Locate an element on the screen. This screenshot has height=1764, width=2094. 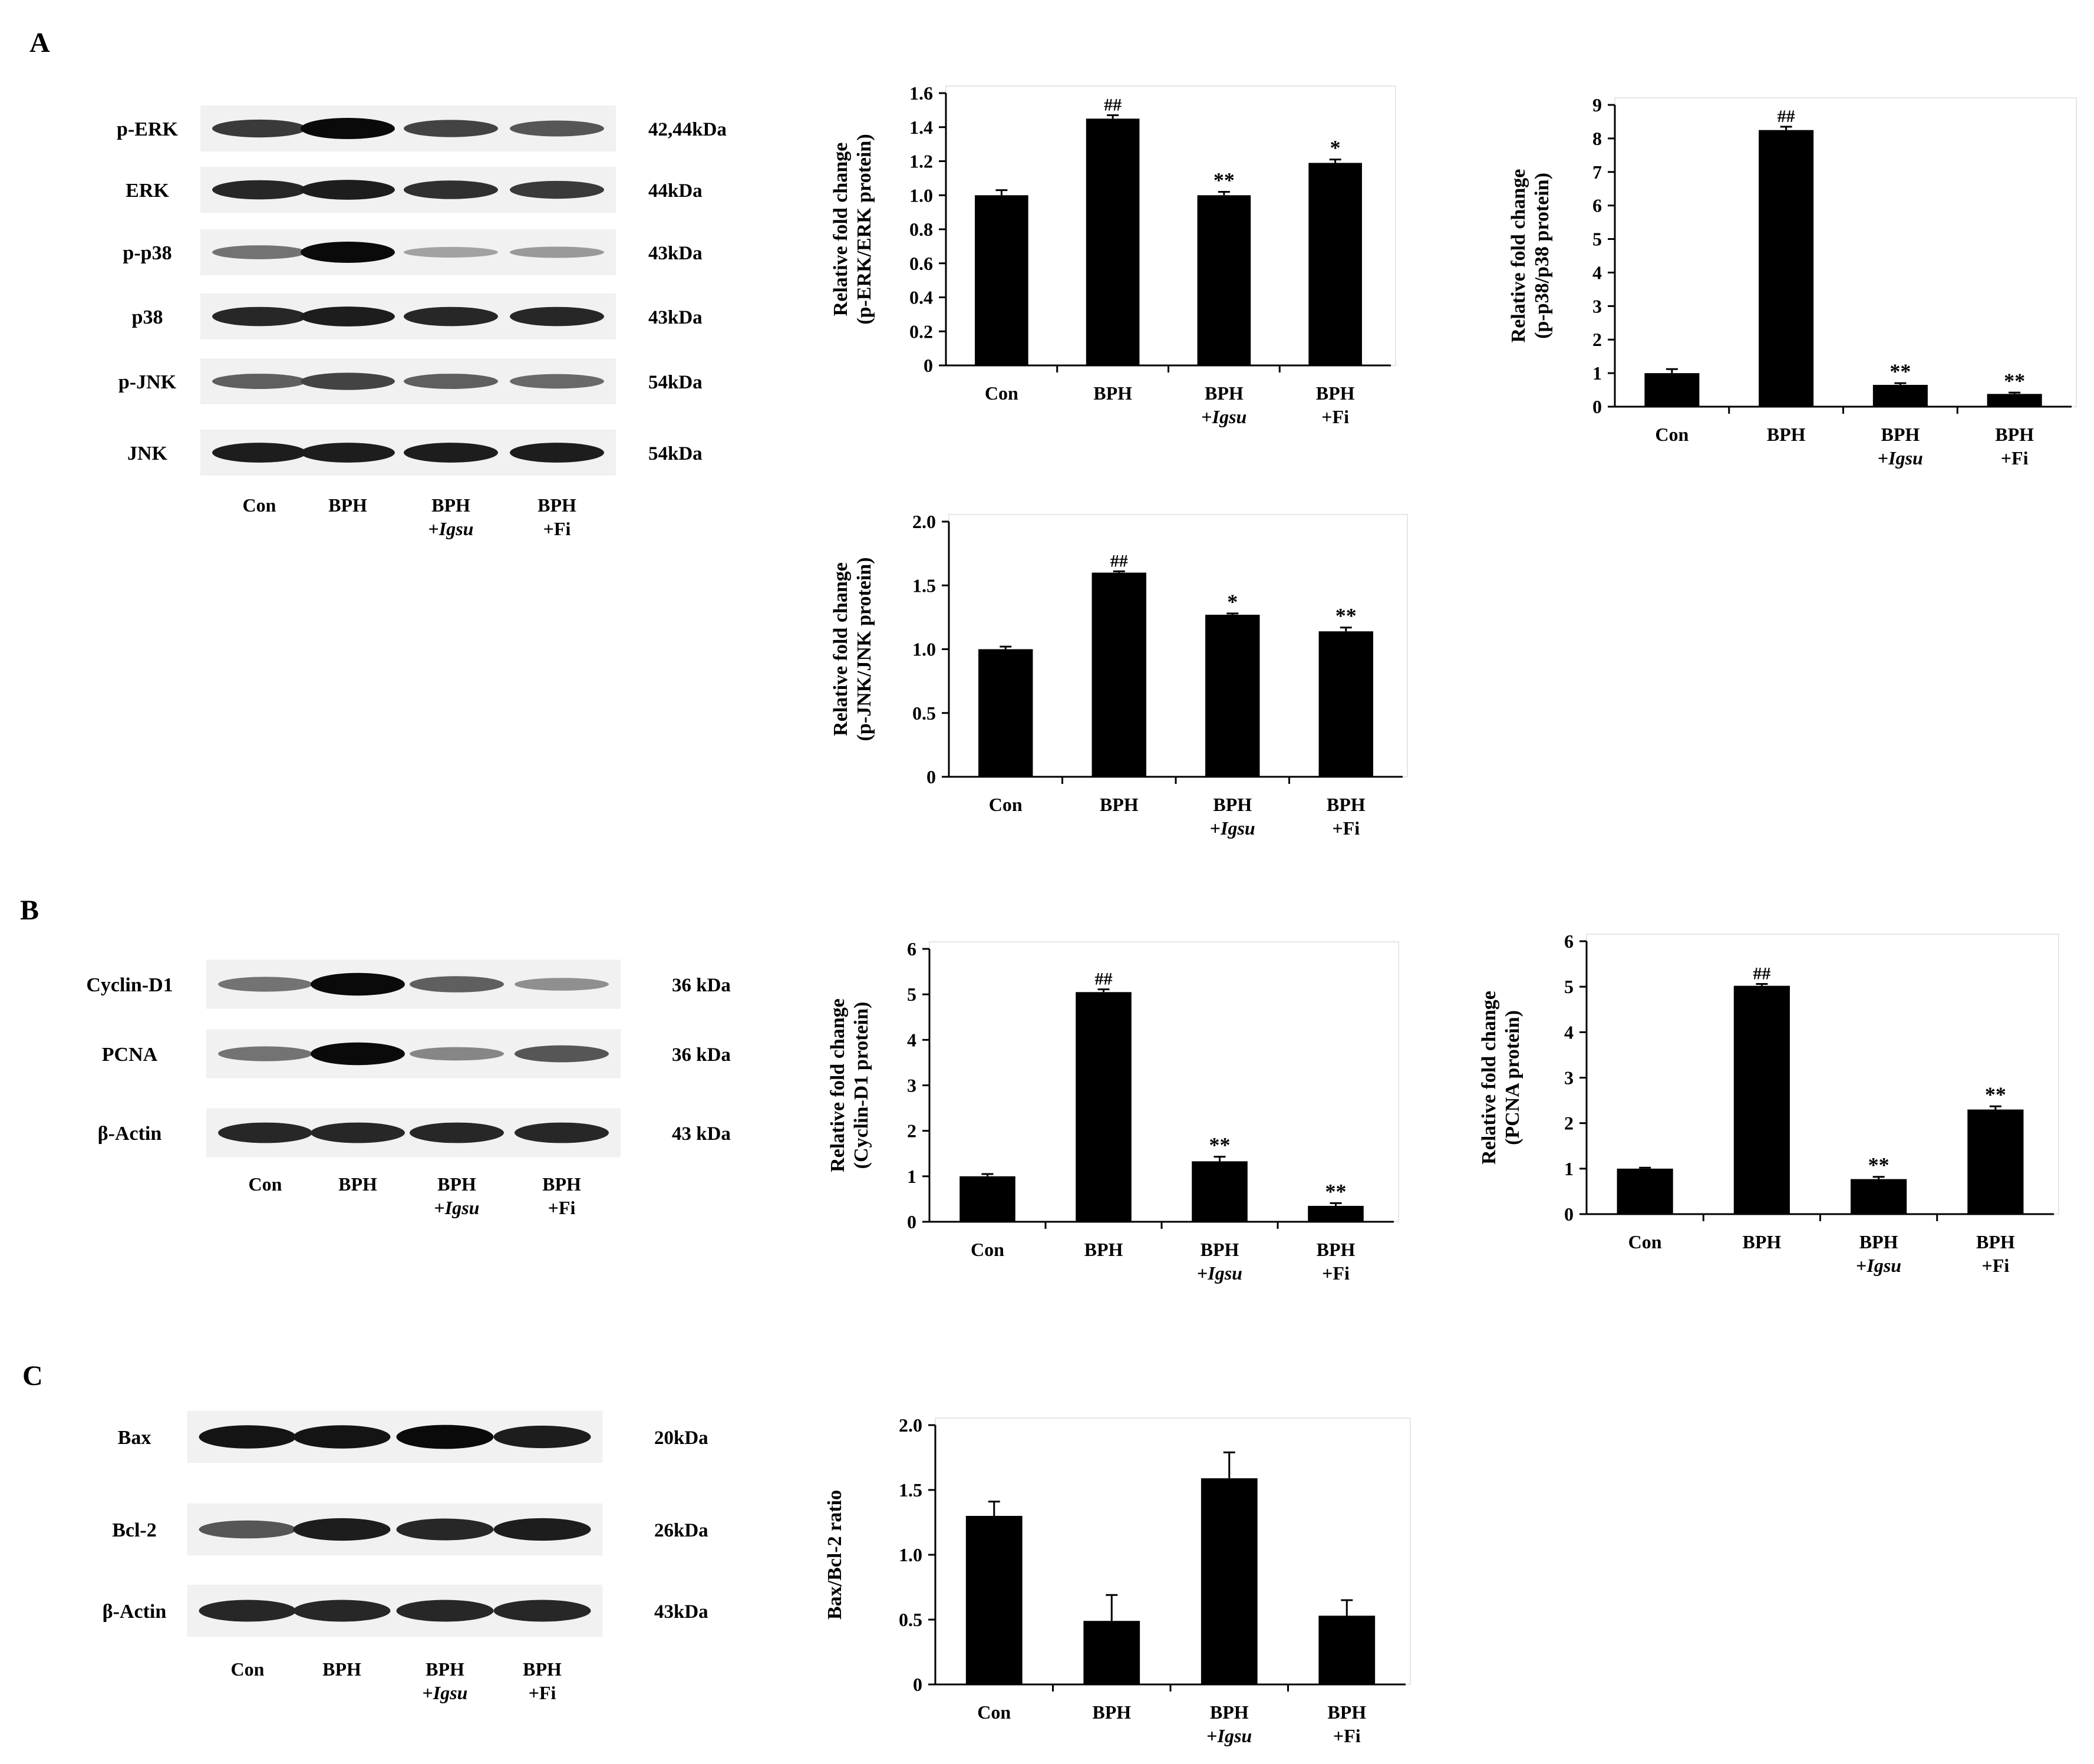
y-tick-label: 1.4 is located at coordinates (921, 127).